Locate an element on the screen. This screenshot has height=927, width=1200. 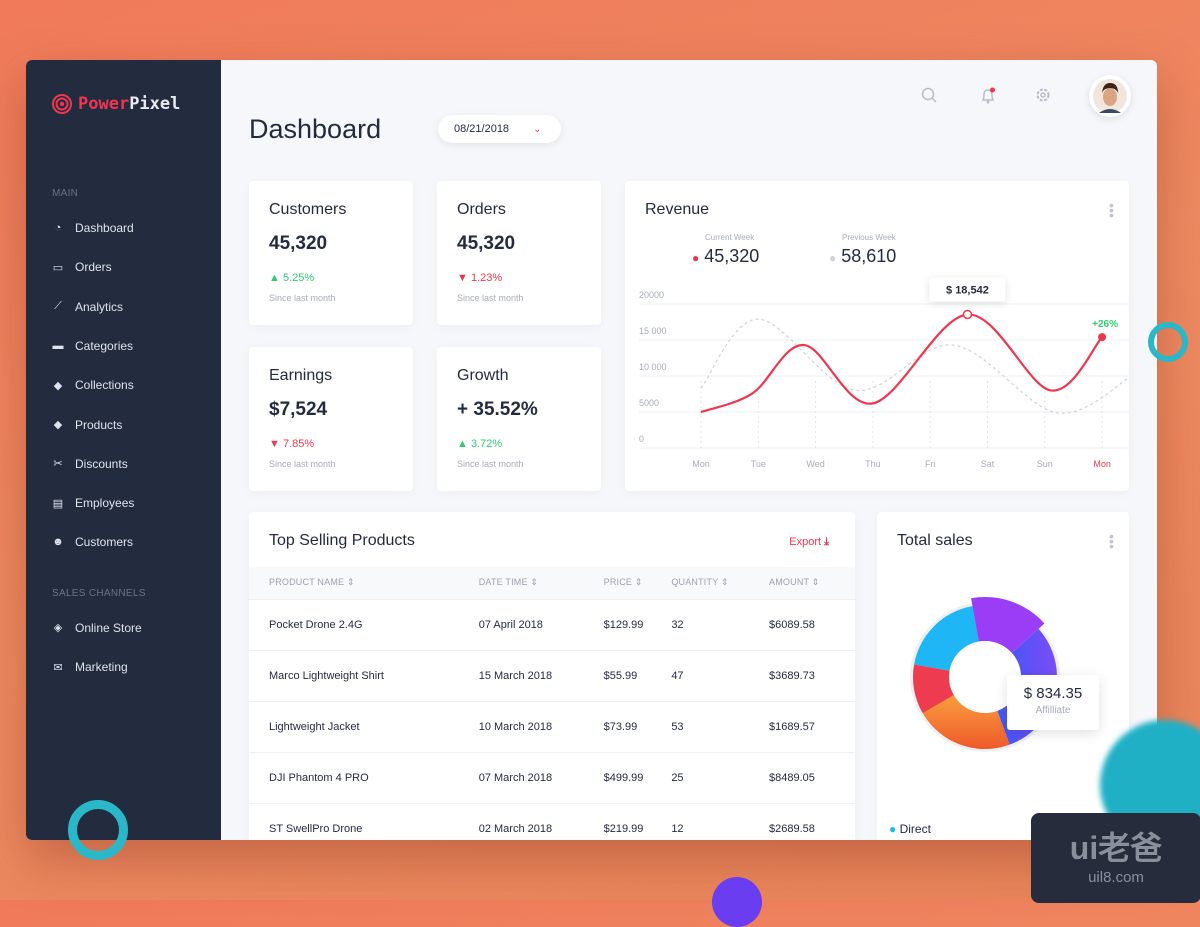
search-icon is located at coordinates (929, 95).